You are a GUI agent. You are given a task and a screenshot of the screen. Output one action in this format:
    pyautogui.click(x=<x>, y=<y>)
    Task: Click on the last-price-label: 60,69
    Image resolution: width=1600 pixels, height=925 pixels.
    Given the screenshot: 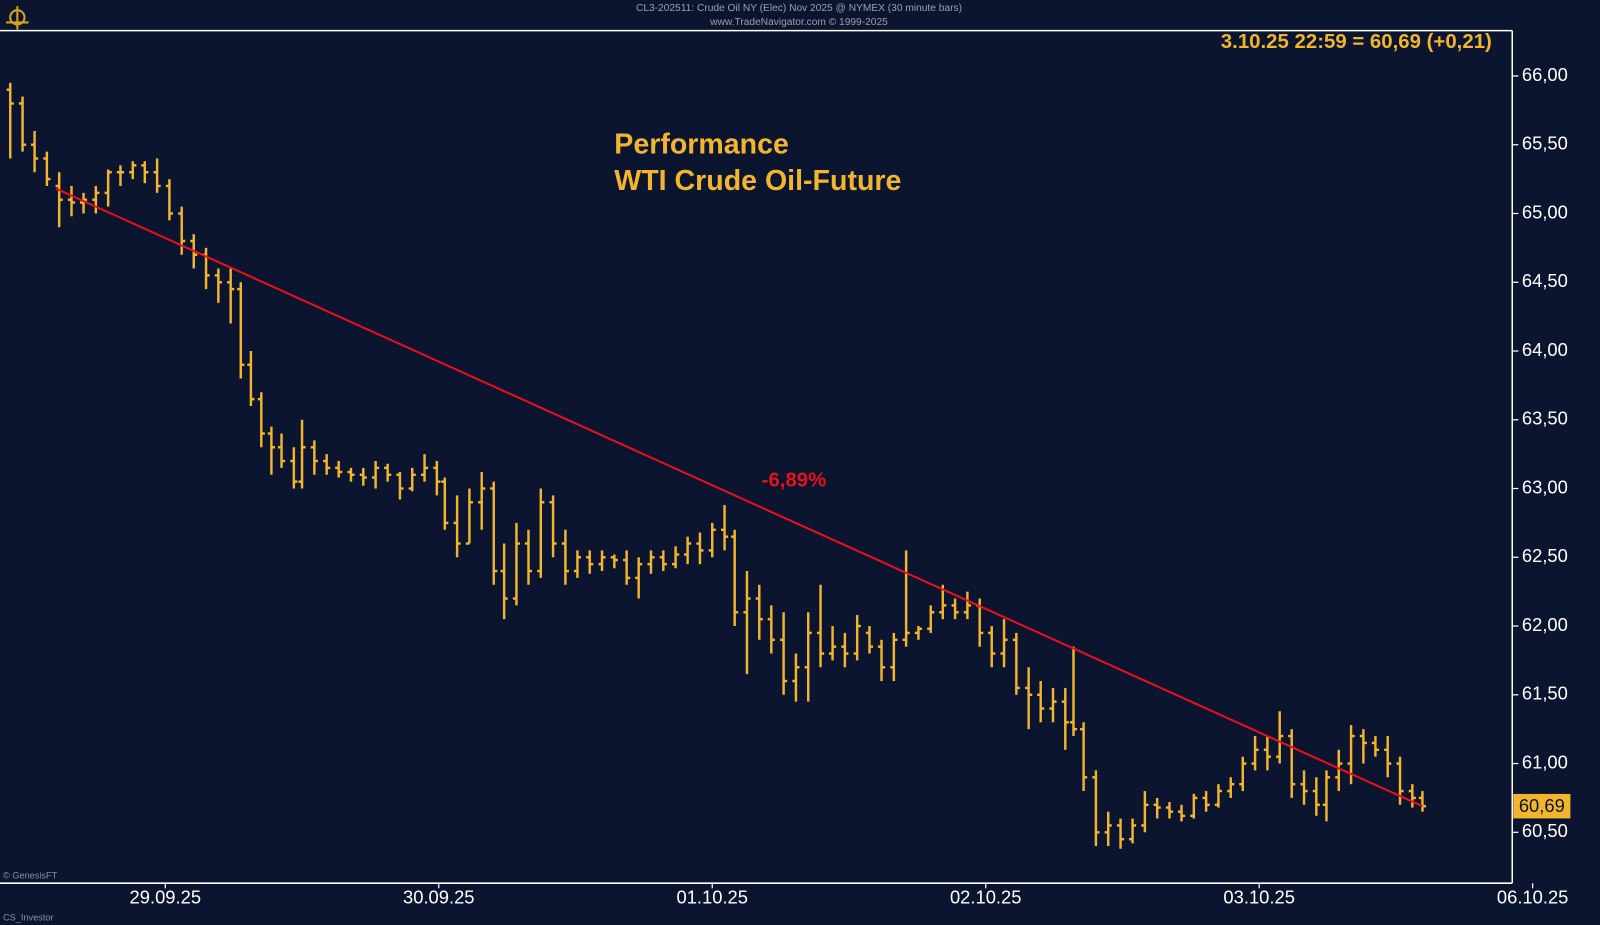 What is the action you would take?
    pyautogui.click(x=1542, y=805)
    